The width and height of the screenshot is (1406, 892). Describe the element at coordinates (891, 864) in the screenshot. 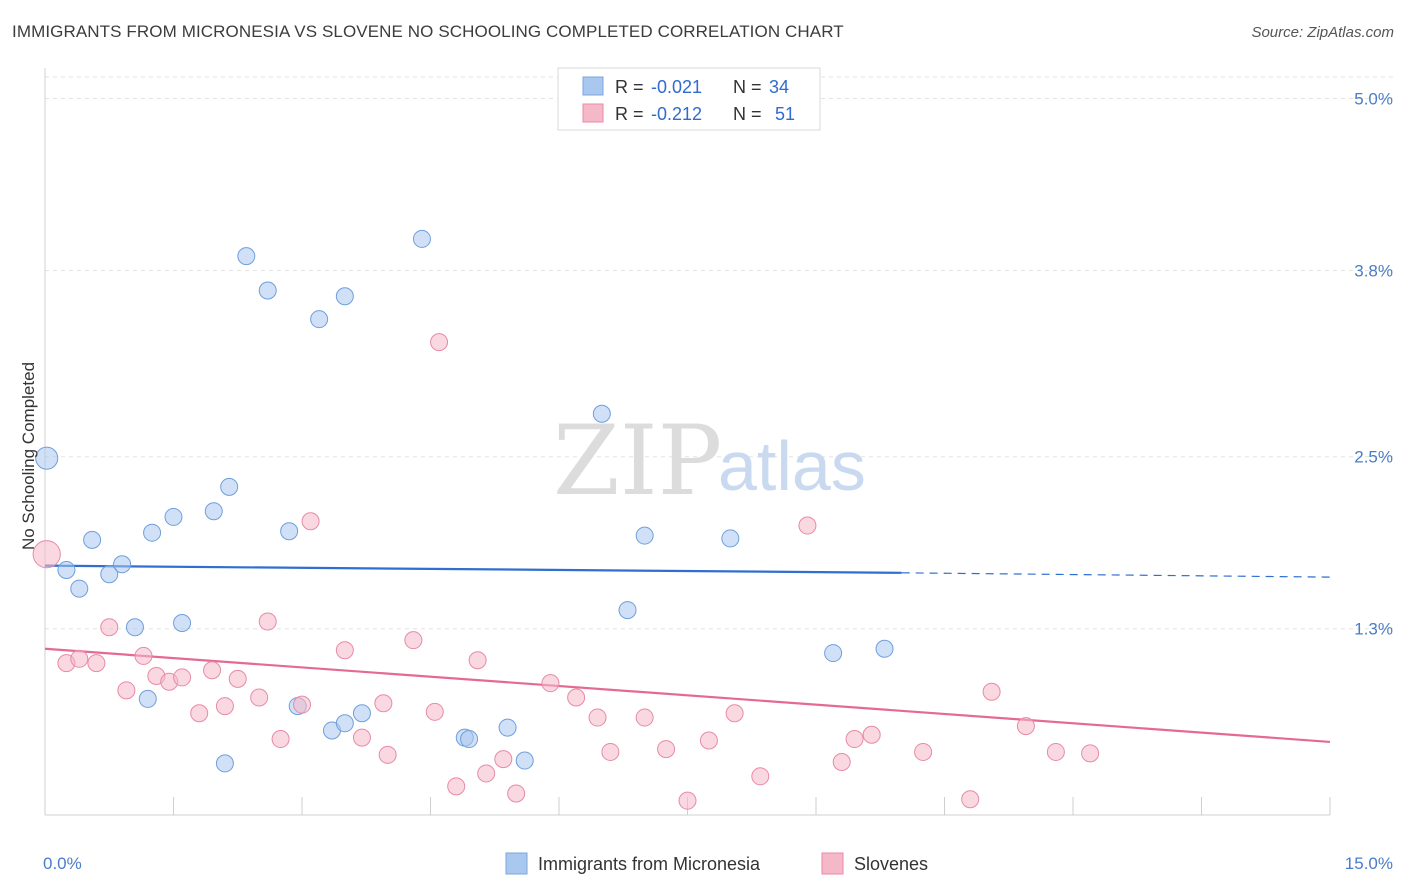

I see `bottom-legend-label-slovenes: Slovenes` at that location.